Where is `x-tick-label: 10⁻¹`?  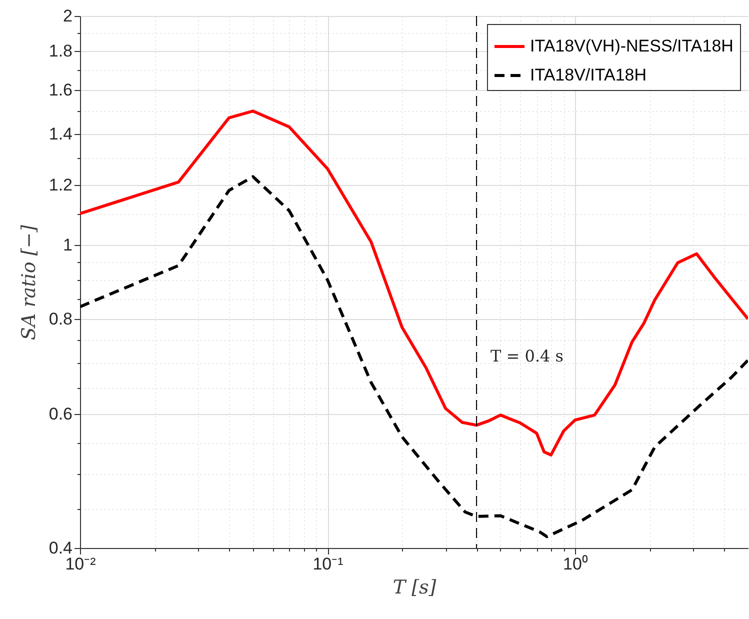 x-tick-label: 10⁻¹ is located at coordinates (328, 564).